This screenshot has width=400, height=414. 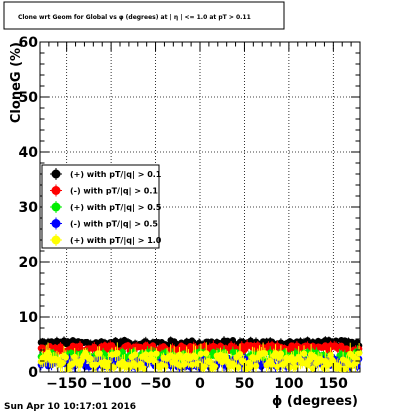 I want to click on x-tick-label: 150, so click(x=333, y=384).